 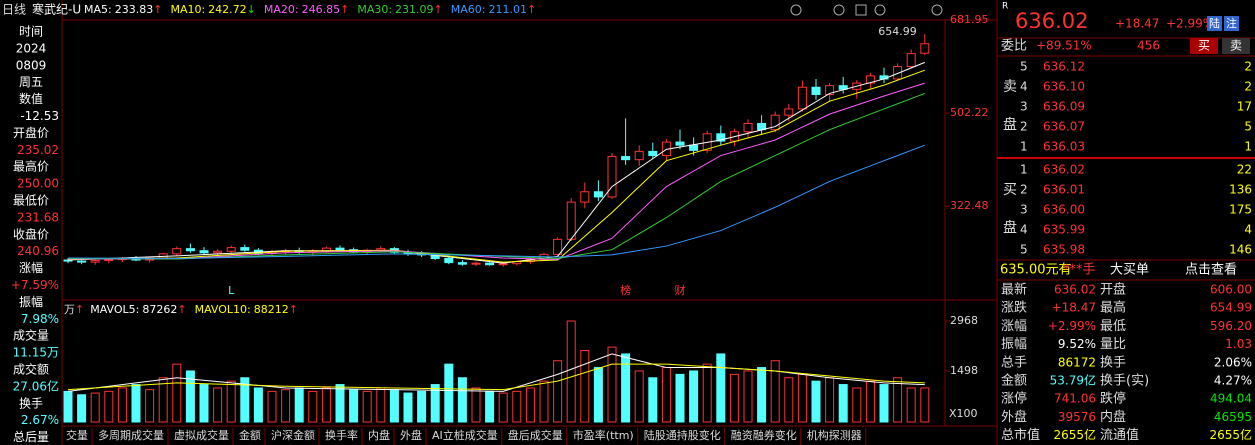 What do you see at coordinates (31, 201) in the screenshot?
I see `sidebar-label: 最低价` at bounding box center [31, 201].